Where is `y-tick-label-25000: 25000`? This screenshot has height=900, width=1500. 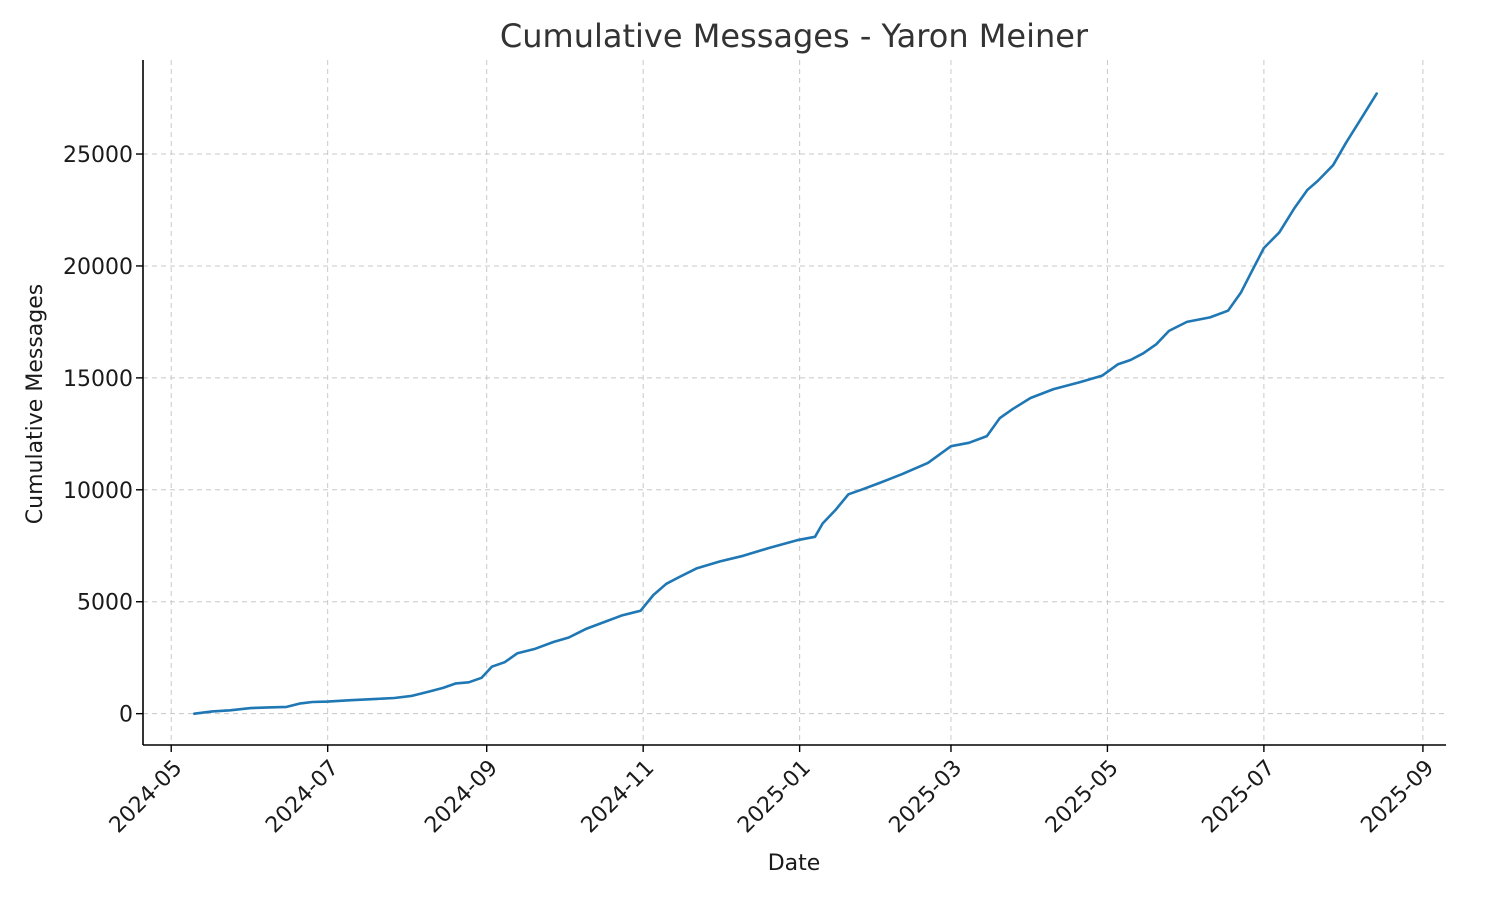 y-tick-label-25000: 25000 is located at coordinates (98, 155).